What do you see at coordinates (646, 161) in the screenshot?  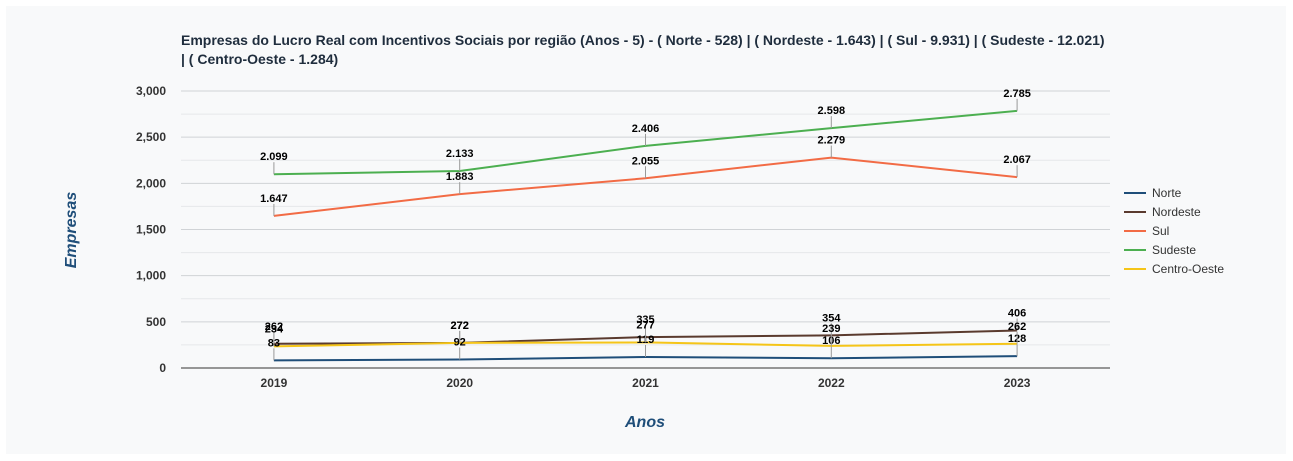 I see `data-label: 2.055` at bounding box center [646, 161].